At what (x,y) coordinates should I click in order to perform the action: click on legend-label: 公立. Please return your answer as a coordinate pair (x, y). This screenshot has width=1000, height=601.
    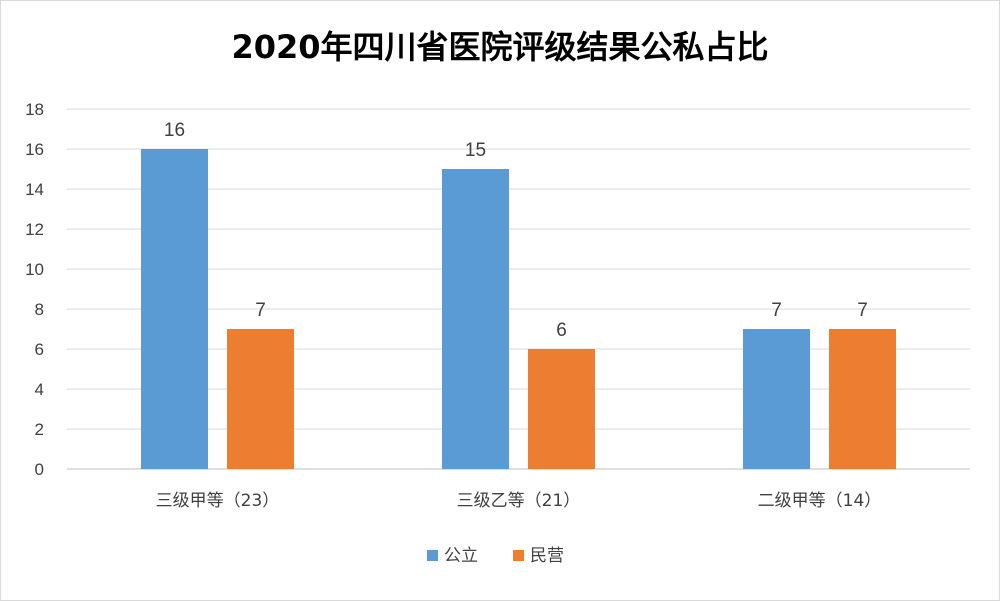
    Looking at the image, I should click on (461, 556).